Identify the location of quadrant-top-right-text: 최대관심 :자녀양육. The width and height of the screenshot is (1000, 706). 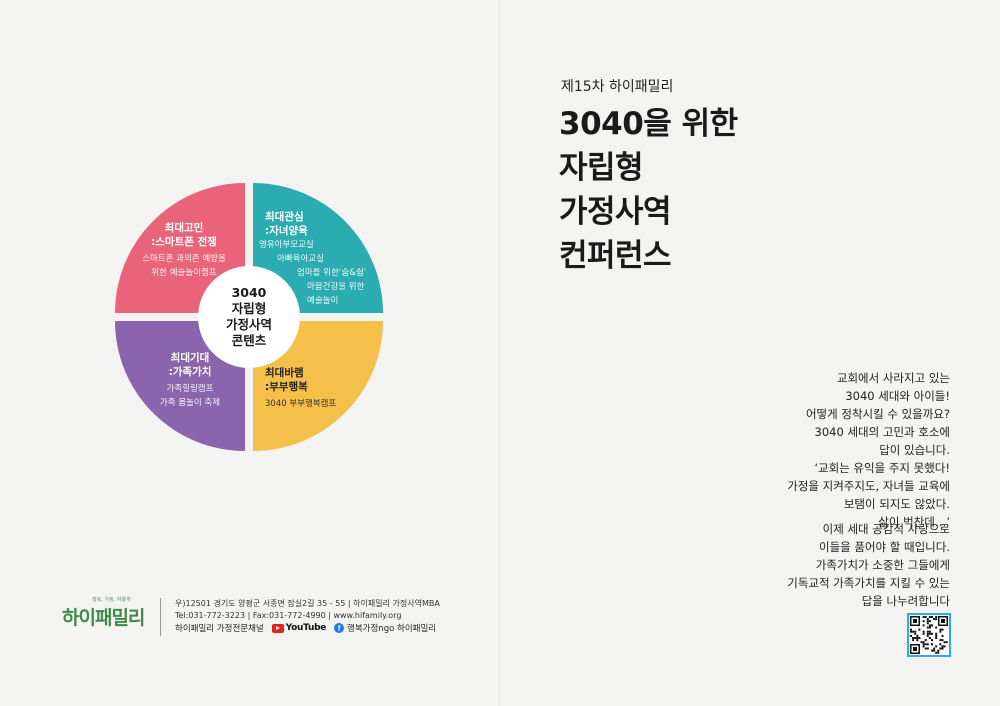
(300, 224).